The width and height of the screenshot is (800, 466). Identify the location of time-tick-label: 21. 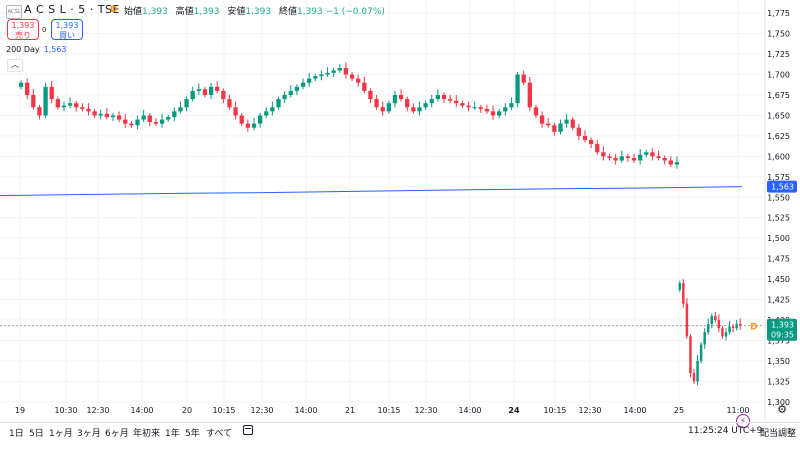
(350, 410).